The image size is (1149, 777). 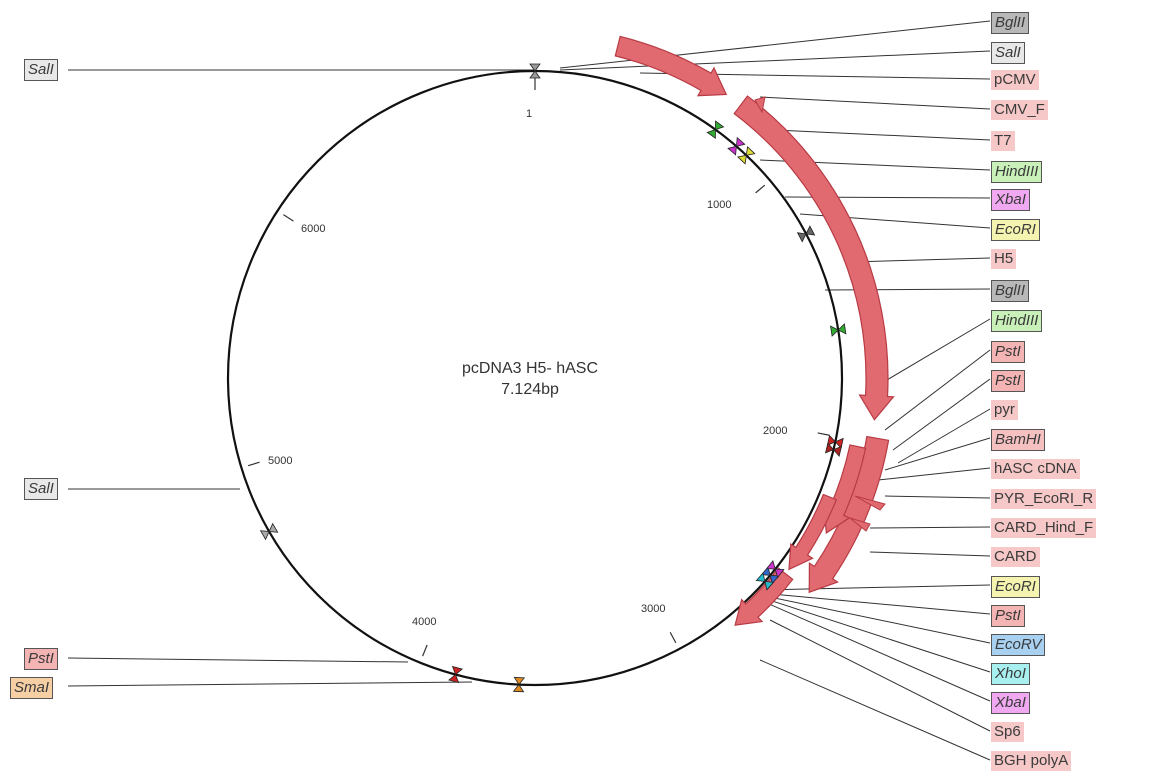 I want to click on site-label-sali-top: SalI, so click(x=41, y=70).